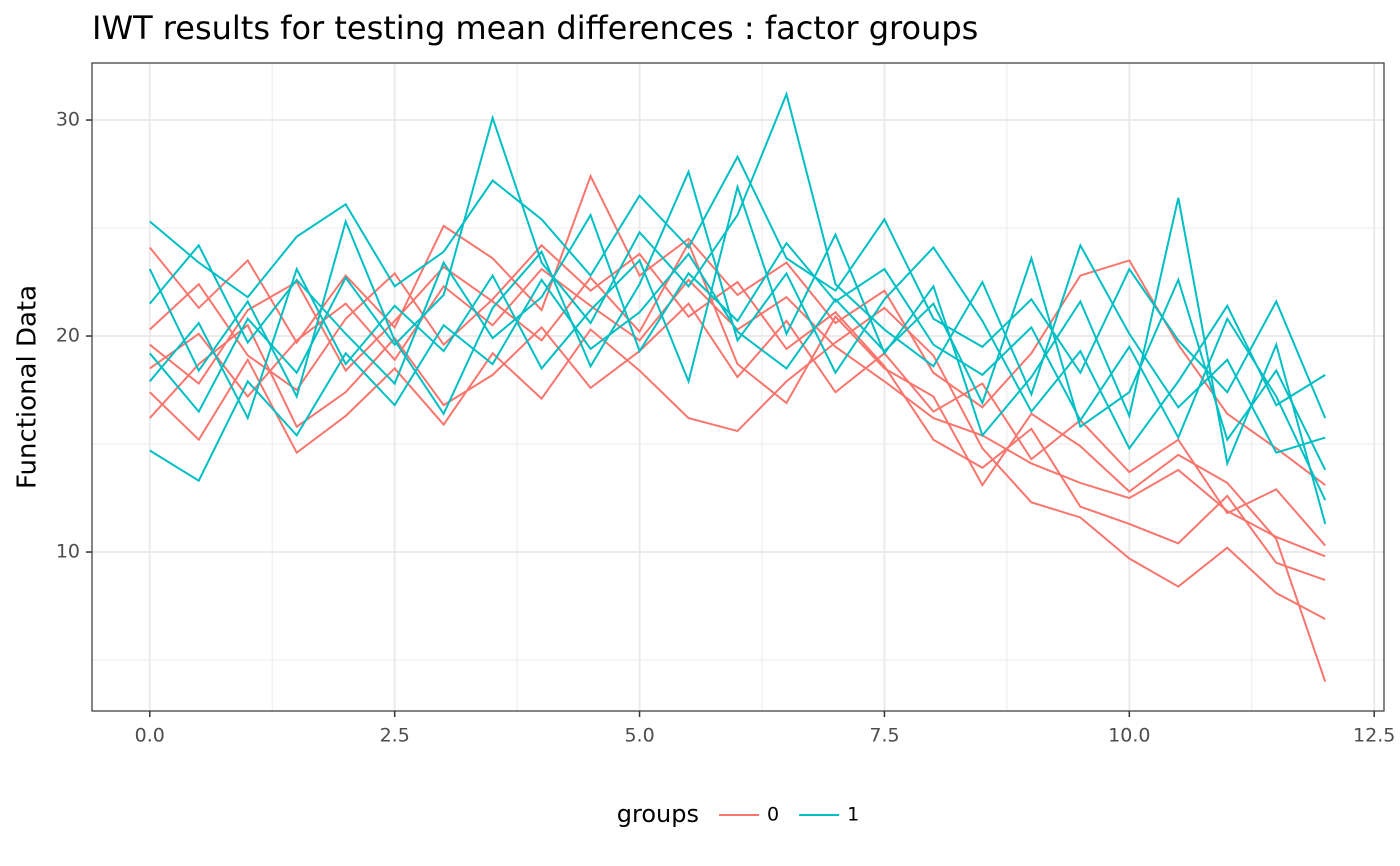 Image resolution: width=1400 pixels, height=866 pixels. I want to click on x-tick-label: 10.0, so click(1129, 736).